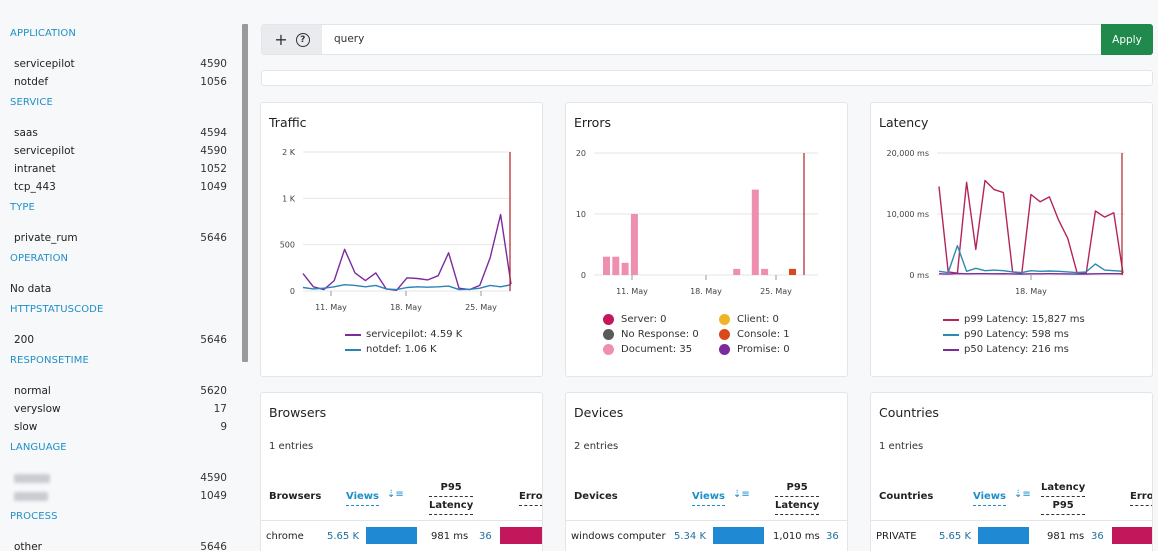 This screenshot has height=551, width=1158. I want to click on countries-col-latency: Latency P95, so click(1063, 497).